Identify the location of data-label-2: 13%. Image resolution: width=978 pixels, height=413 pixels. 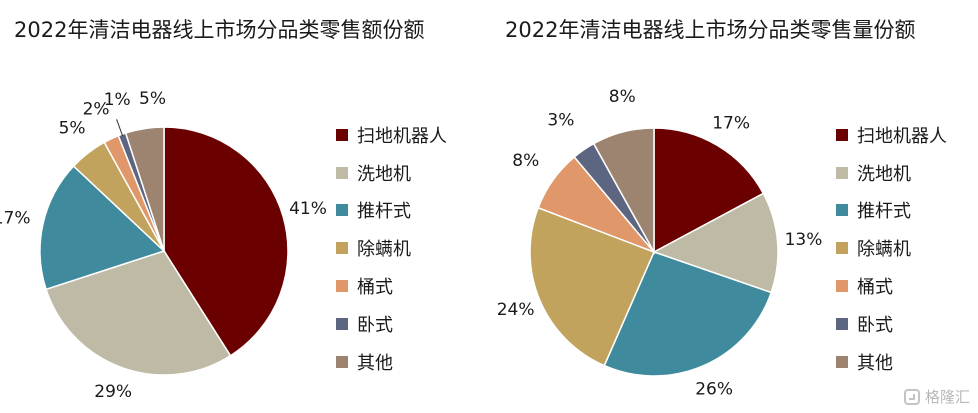
(804, 240).